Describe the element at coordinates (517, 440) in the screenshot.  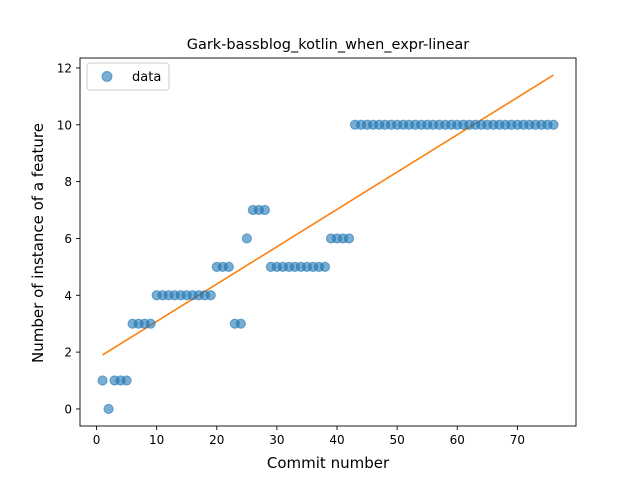
I see `x-tick-label: 70` at that location.